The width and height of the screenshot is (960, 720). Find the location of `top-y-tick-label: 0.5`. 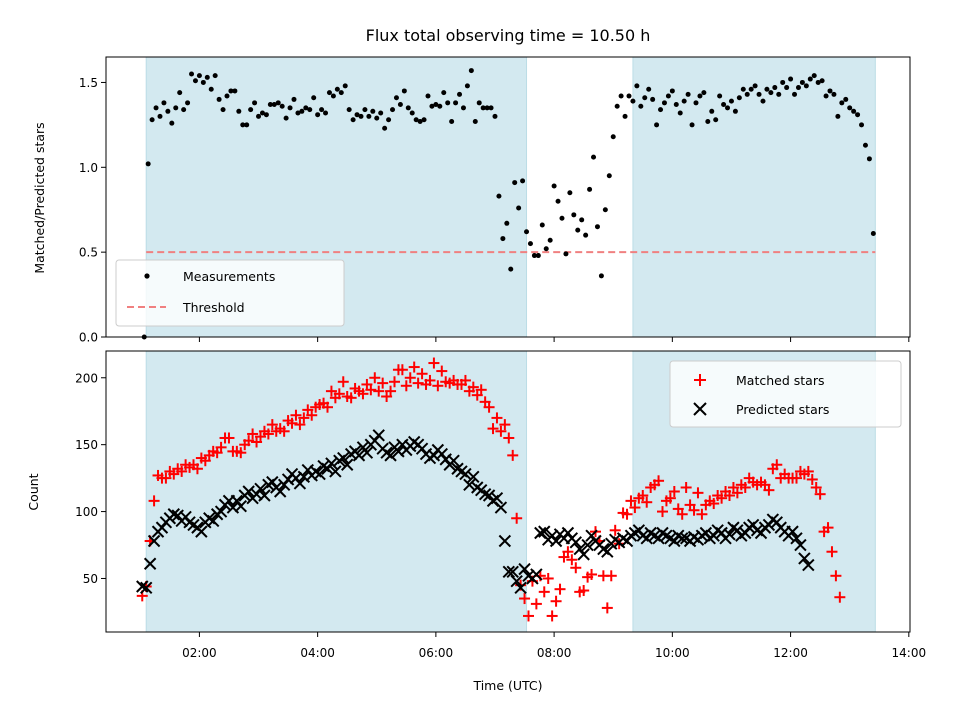

top-y-tick-label: 0.5 is located at coordinates (88, 253).